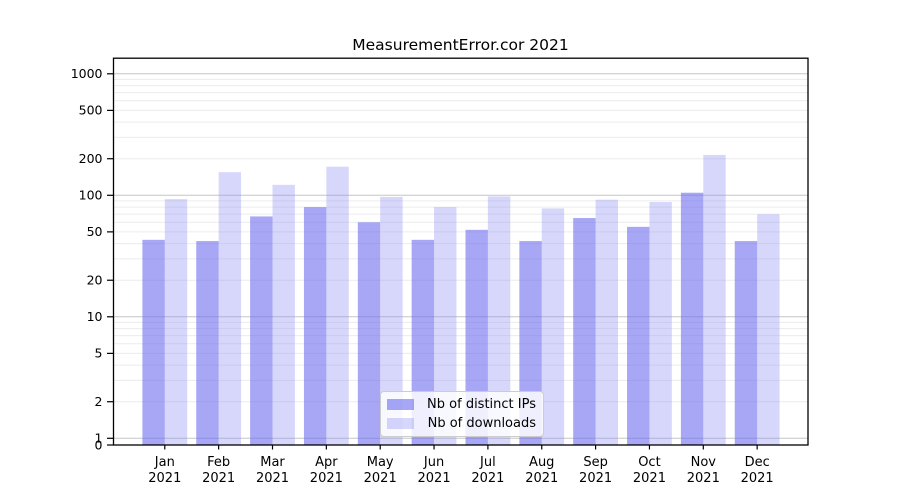 The width and height of the screenshot is (900, 500). I want to click on legend-item-downloads: Nb of downloads, so click(461, 423).